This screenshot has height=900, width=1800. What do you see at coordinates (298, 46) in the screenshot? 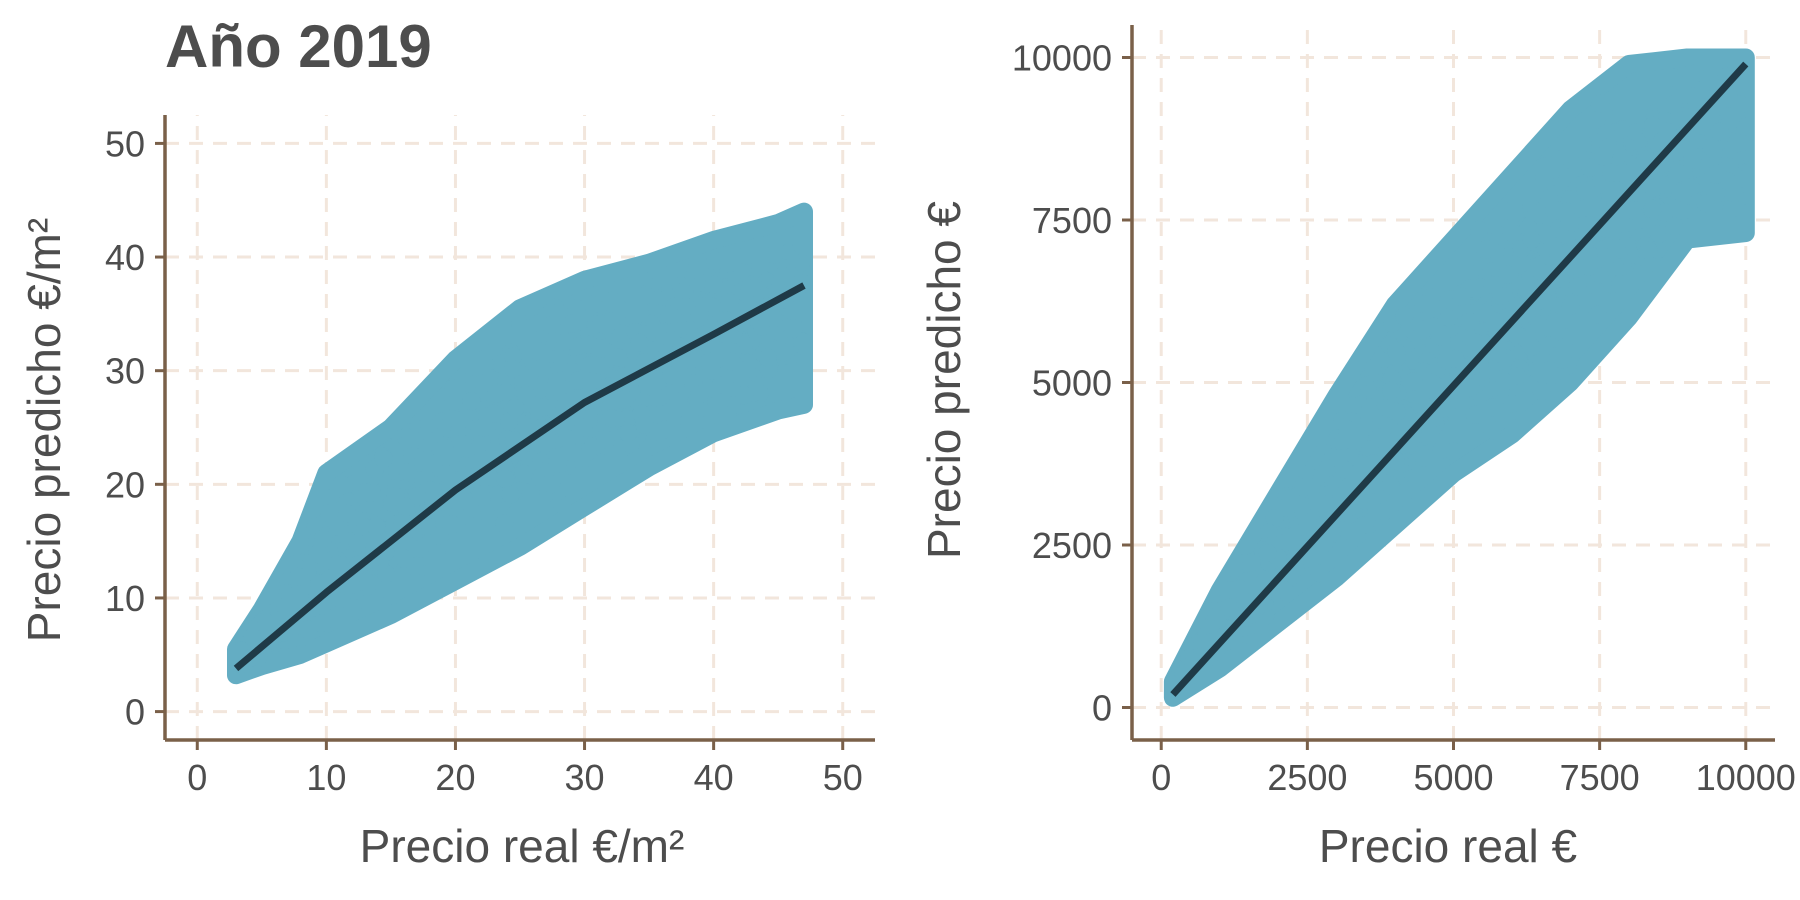
I see `chart-title: Año 2019` at bounding box center [298, 46].